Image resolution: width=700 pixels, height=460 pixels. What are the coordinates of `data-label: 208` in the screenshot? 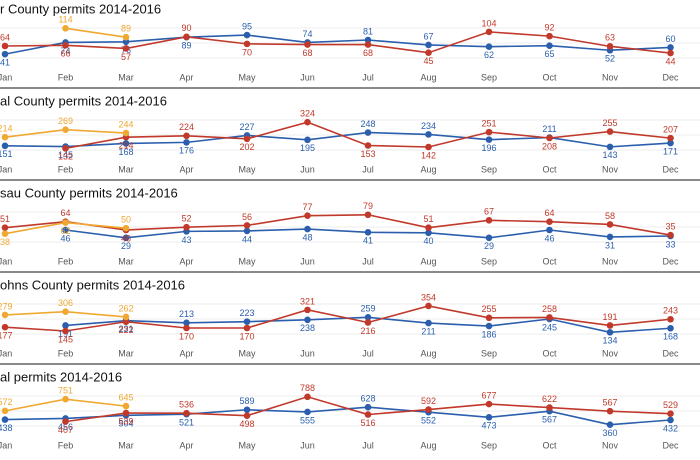 It's located at (549, 146).